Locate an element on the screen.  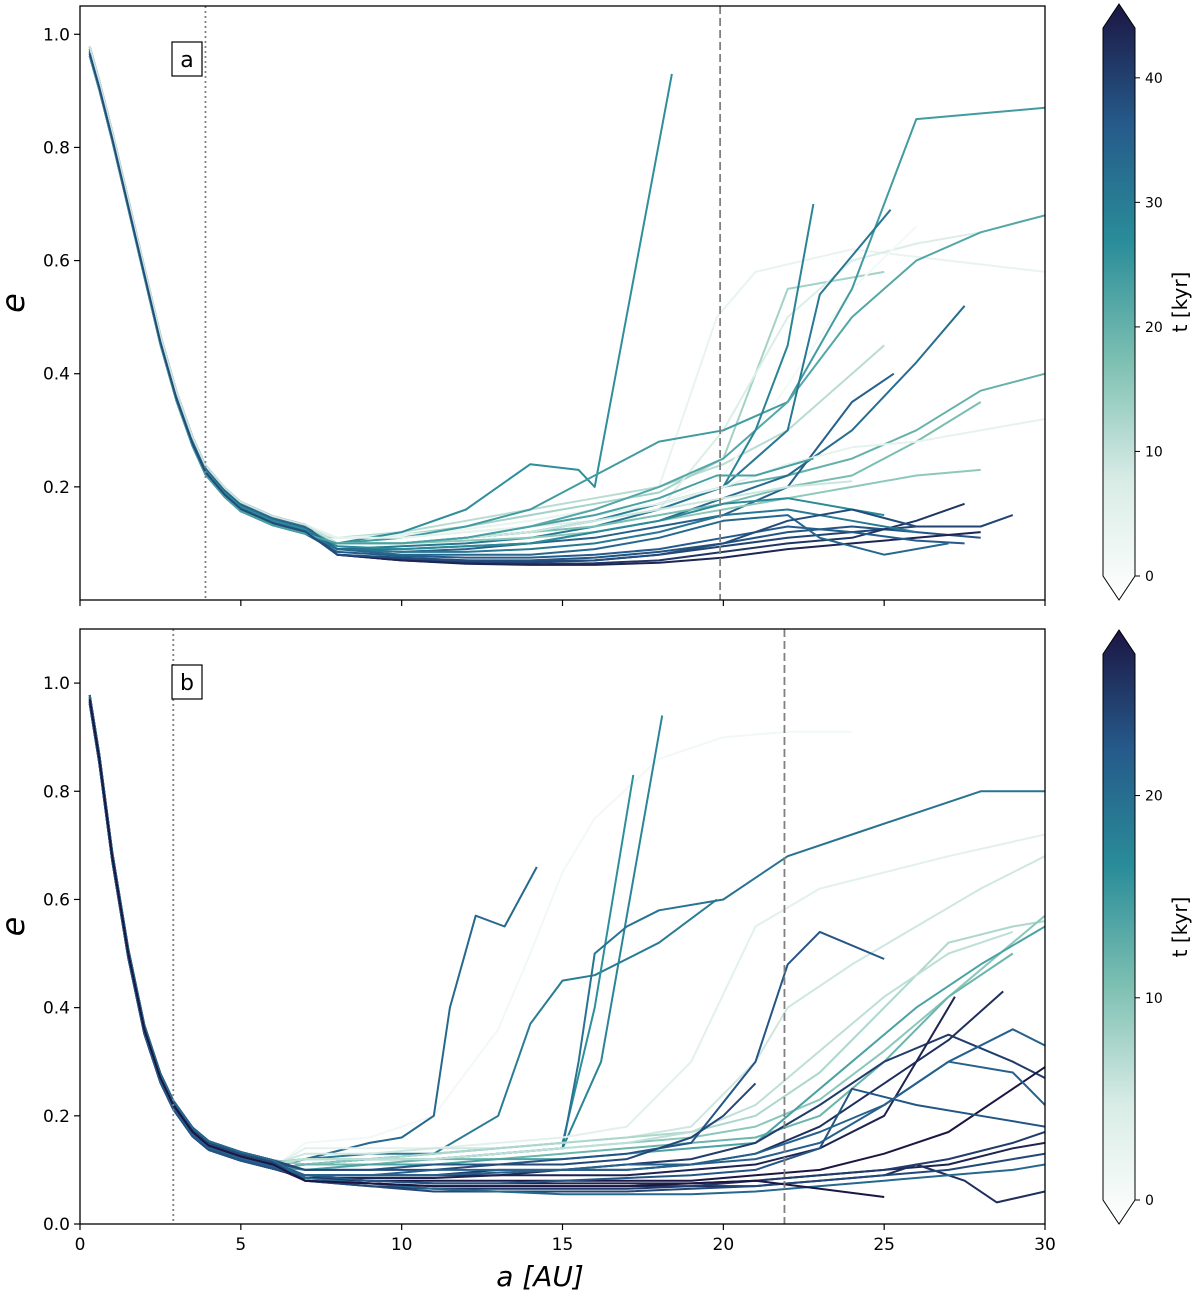
x-tick-label: 0 is located at coordinates (80, 1245).